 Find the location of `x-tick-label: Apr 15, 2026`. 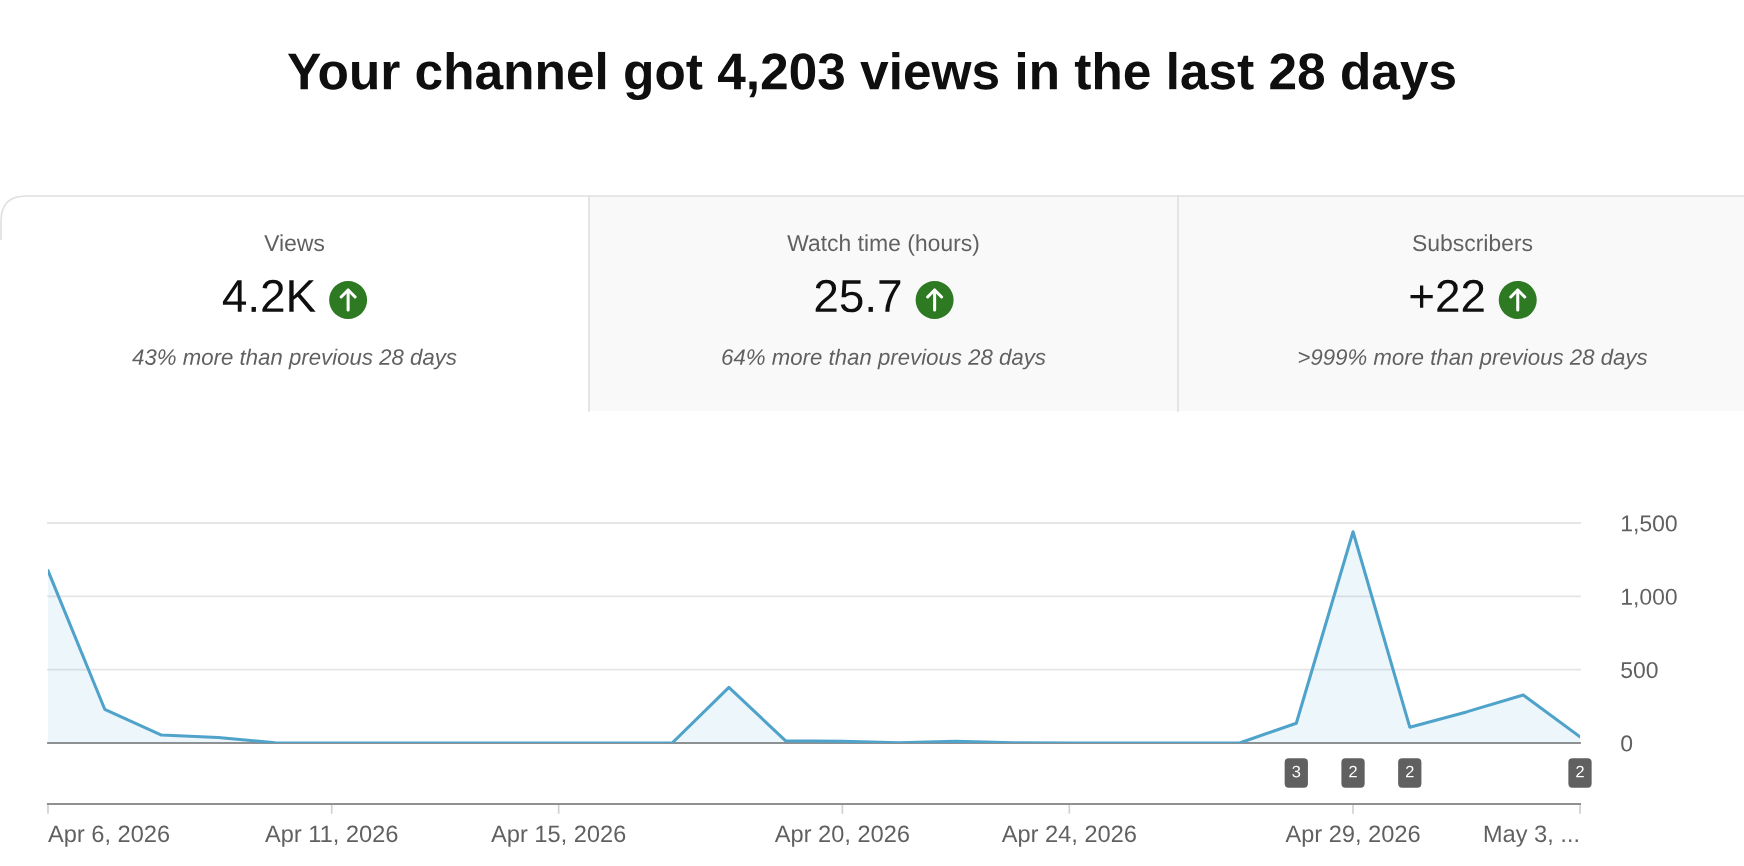

x-tick-label: Apr 15, 2026 is located at coordinates (558, 836).